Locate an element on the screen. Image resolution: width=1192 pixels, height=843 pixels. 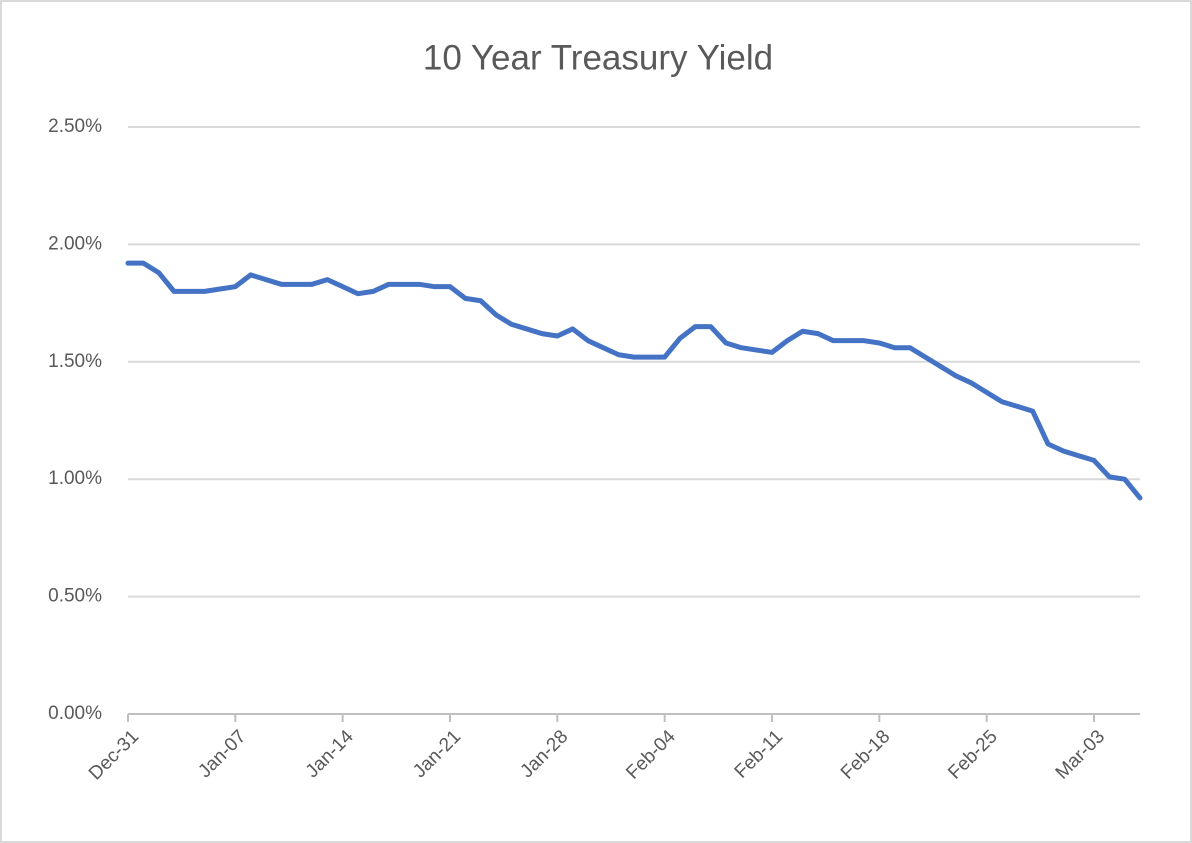
y-tick-label: 1.50% is located at coordinates (75, 361).